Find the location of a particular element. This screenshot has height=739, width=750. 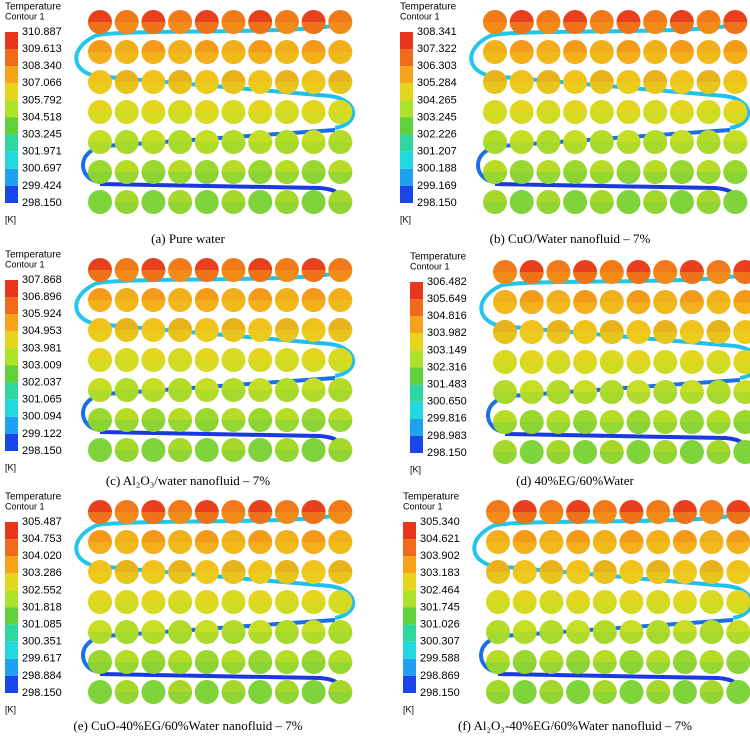

legend-label: 300.351 is located at coordinates (42, 642).